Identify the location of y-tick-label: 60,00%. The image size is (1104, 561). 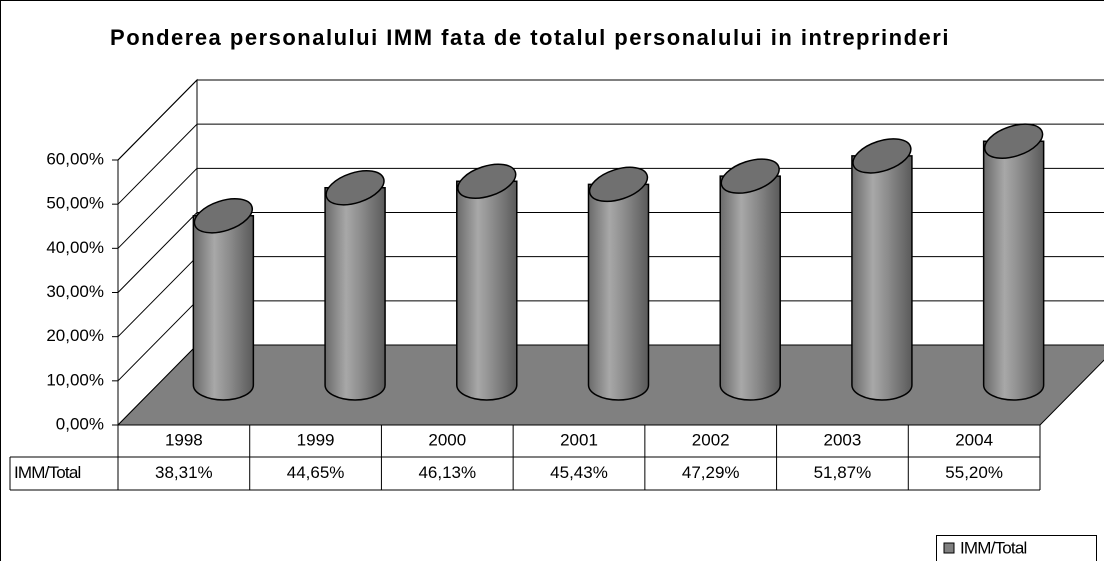
(75, 158).